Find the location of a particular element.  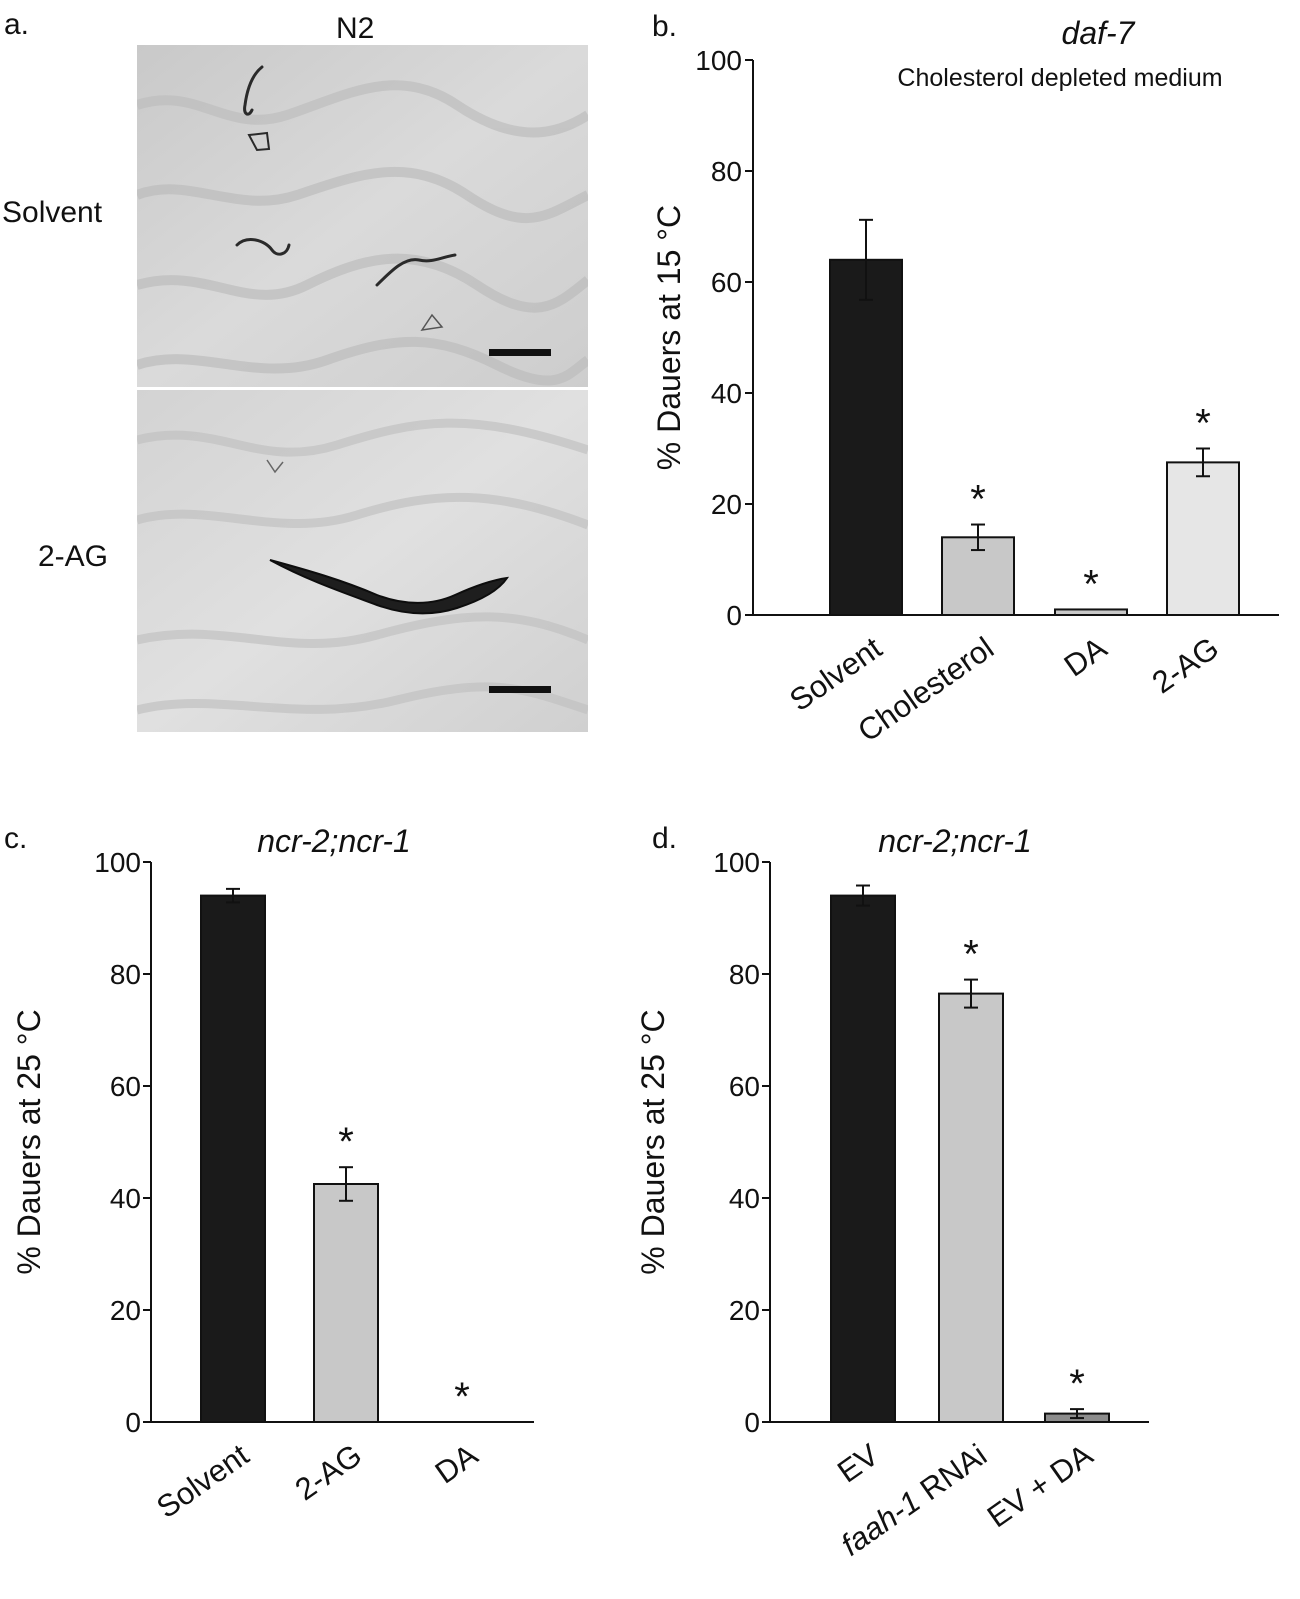

chart-c-category-label: DA is located at coordinates (457, 1464).